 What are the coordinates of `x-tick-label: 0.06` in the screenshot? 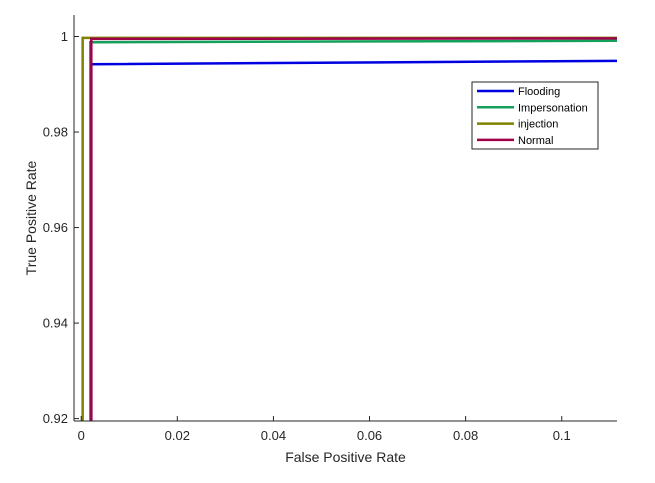 It's located at (369, 435).